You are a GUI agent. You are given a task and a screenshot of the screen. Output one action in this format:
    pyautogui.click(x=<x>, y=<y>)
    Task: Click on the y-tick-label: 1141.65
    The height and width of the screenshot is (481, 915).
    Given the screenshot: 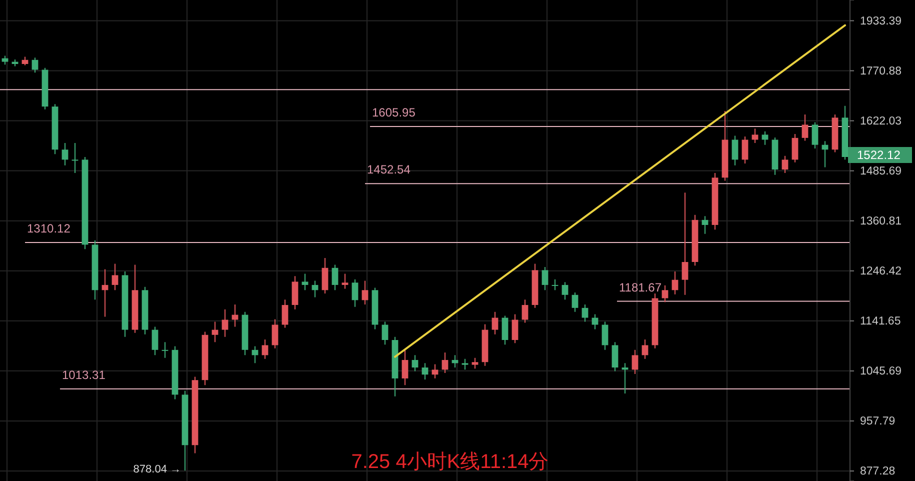 What is the action you would take?
    pyautogui.click(x=880, y=322)
    